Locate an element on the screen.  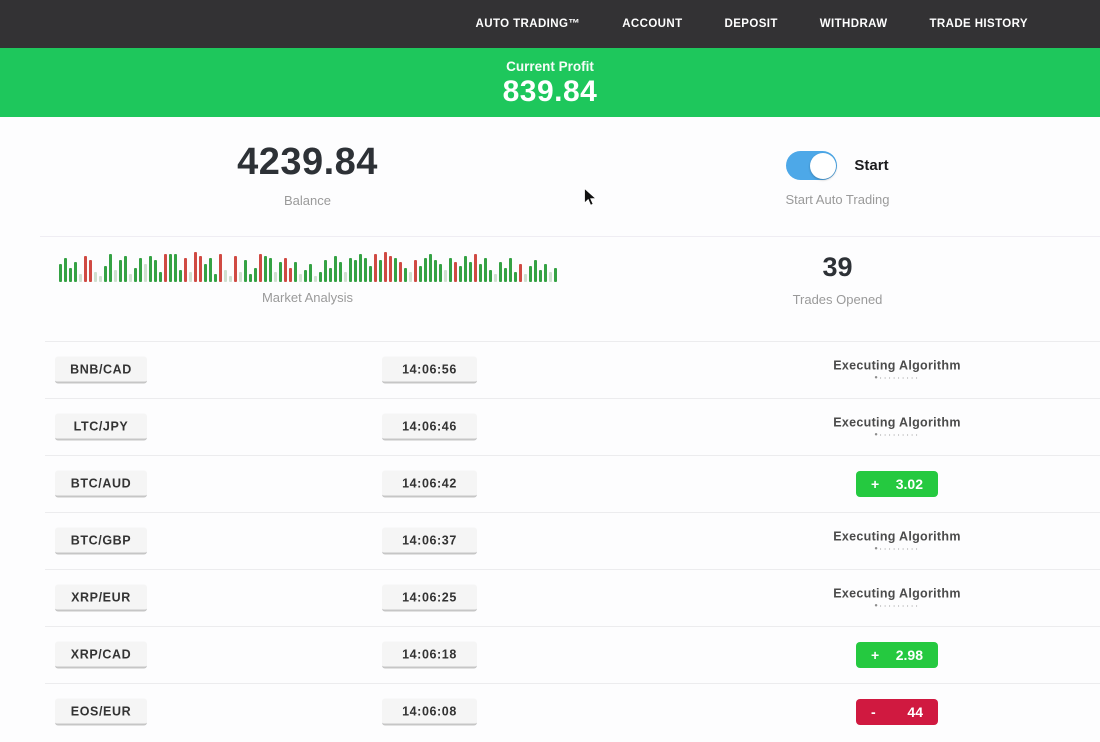
nav-item: AUTO TRADING™ is located at coordinates (528, 24).